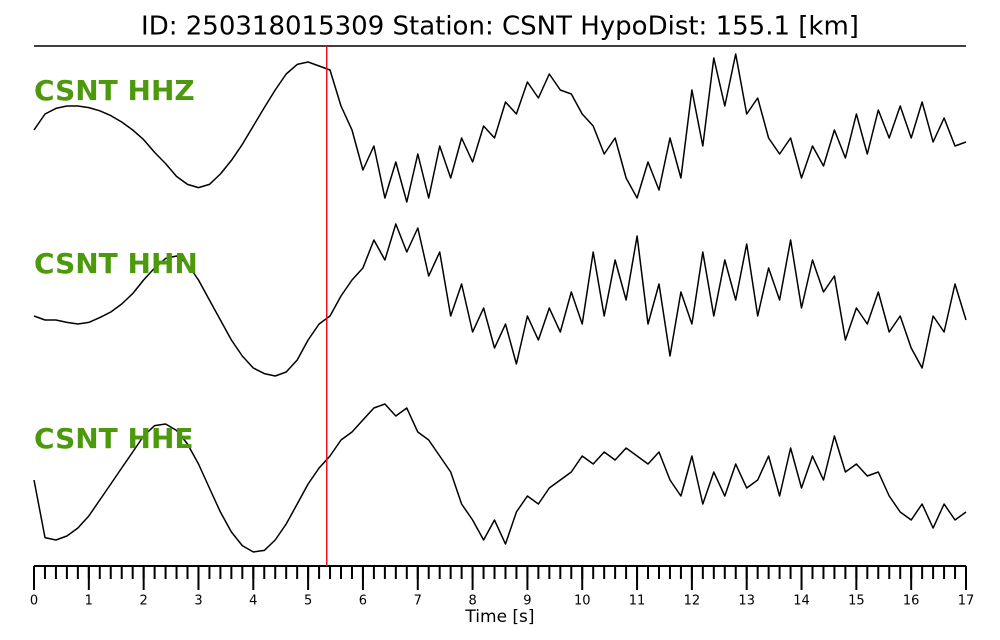 The width and height of the screenshot is (1000, 640). I want to click on x-tick-label: 15, so click(856, 601).